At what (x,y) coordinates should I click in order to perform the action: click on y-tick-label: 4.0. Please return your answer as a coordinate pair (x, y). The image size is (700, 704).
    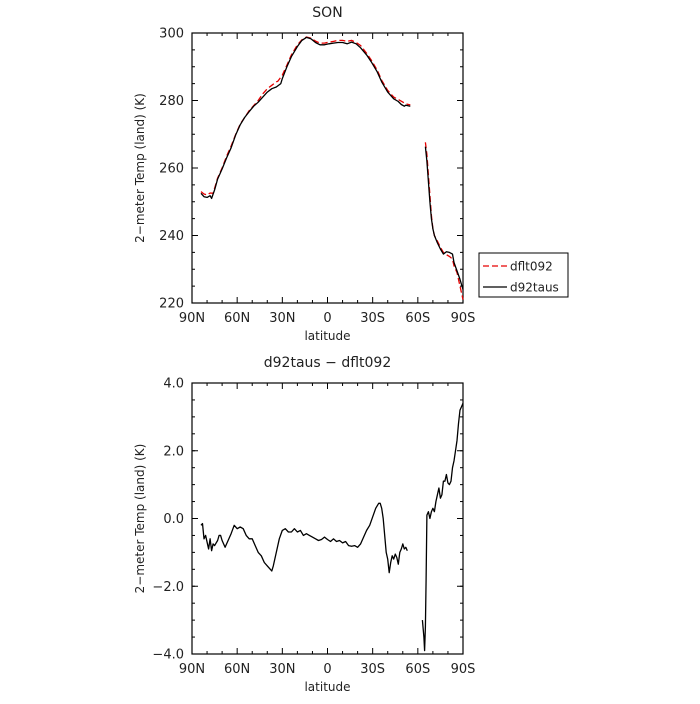
    Looking at the image, I should click on (173, 384).